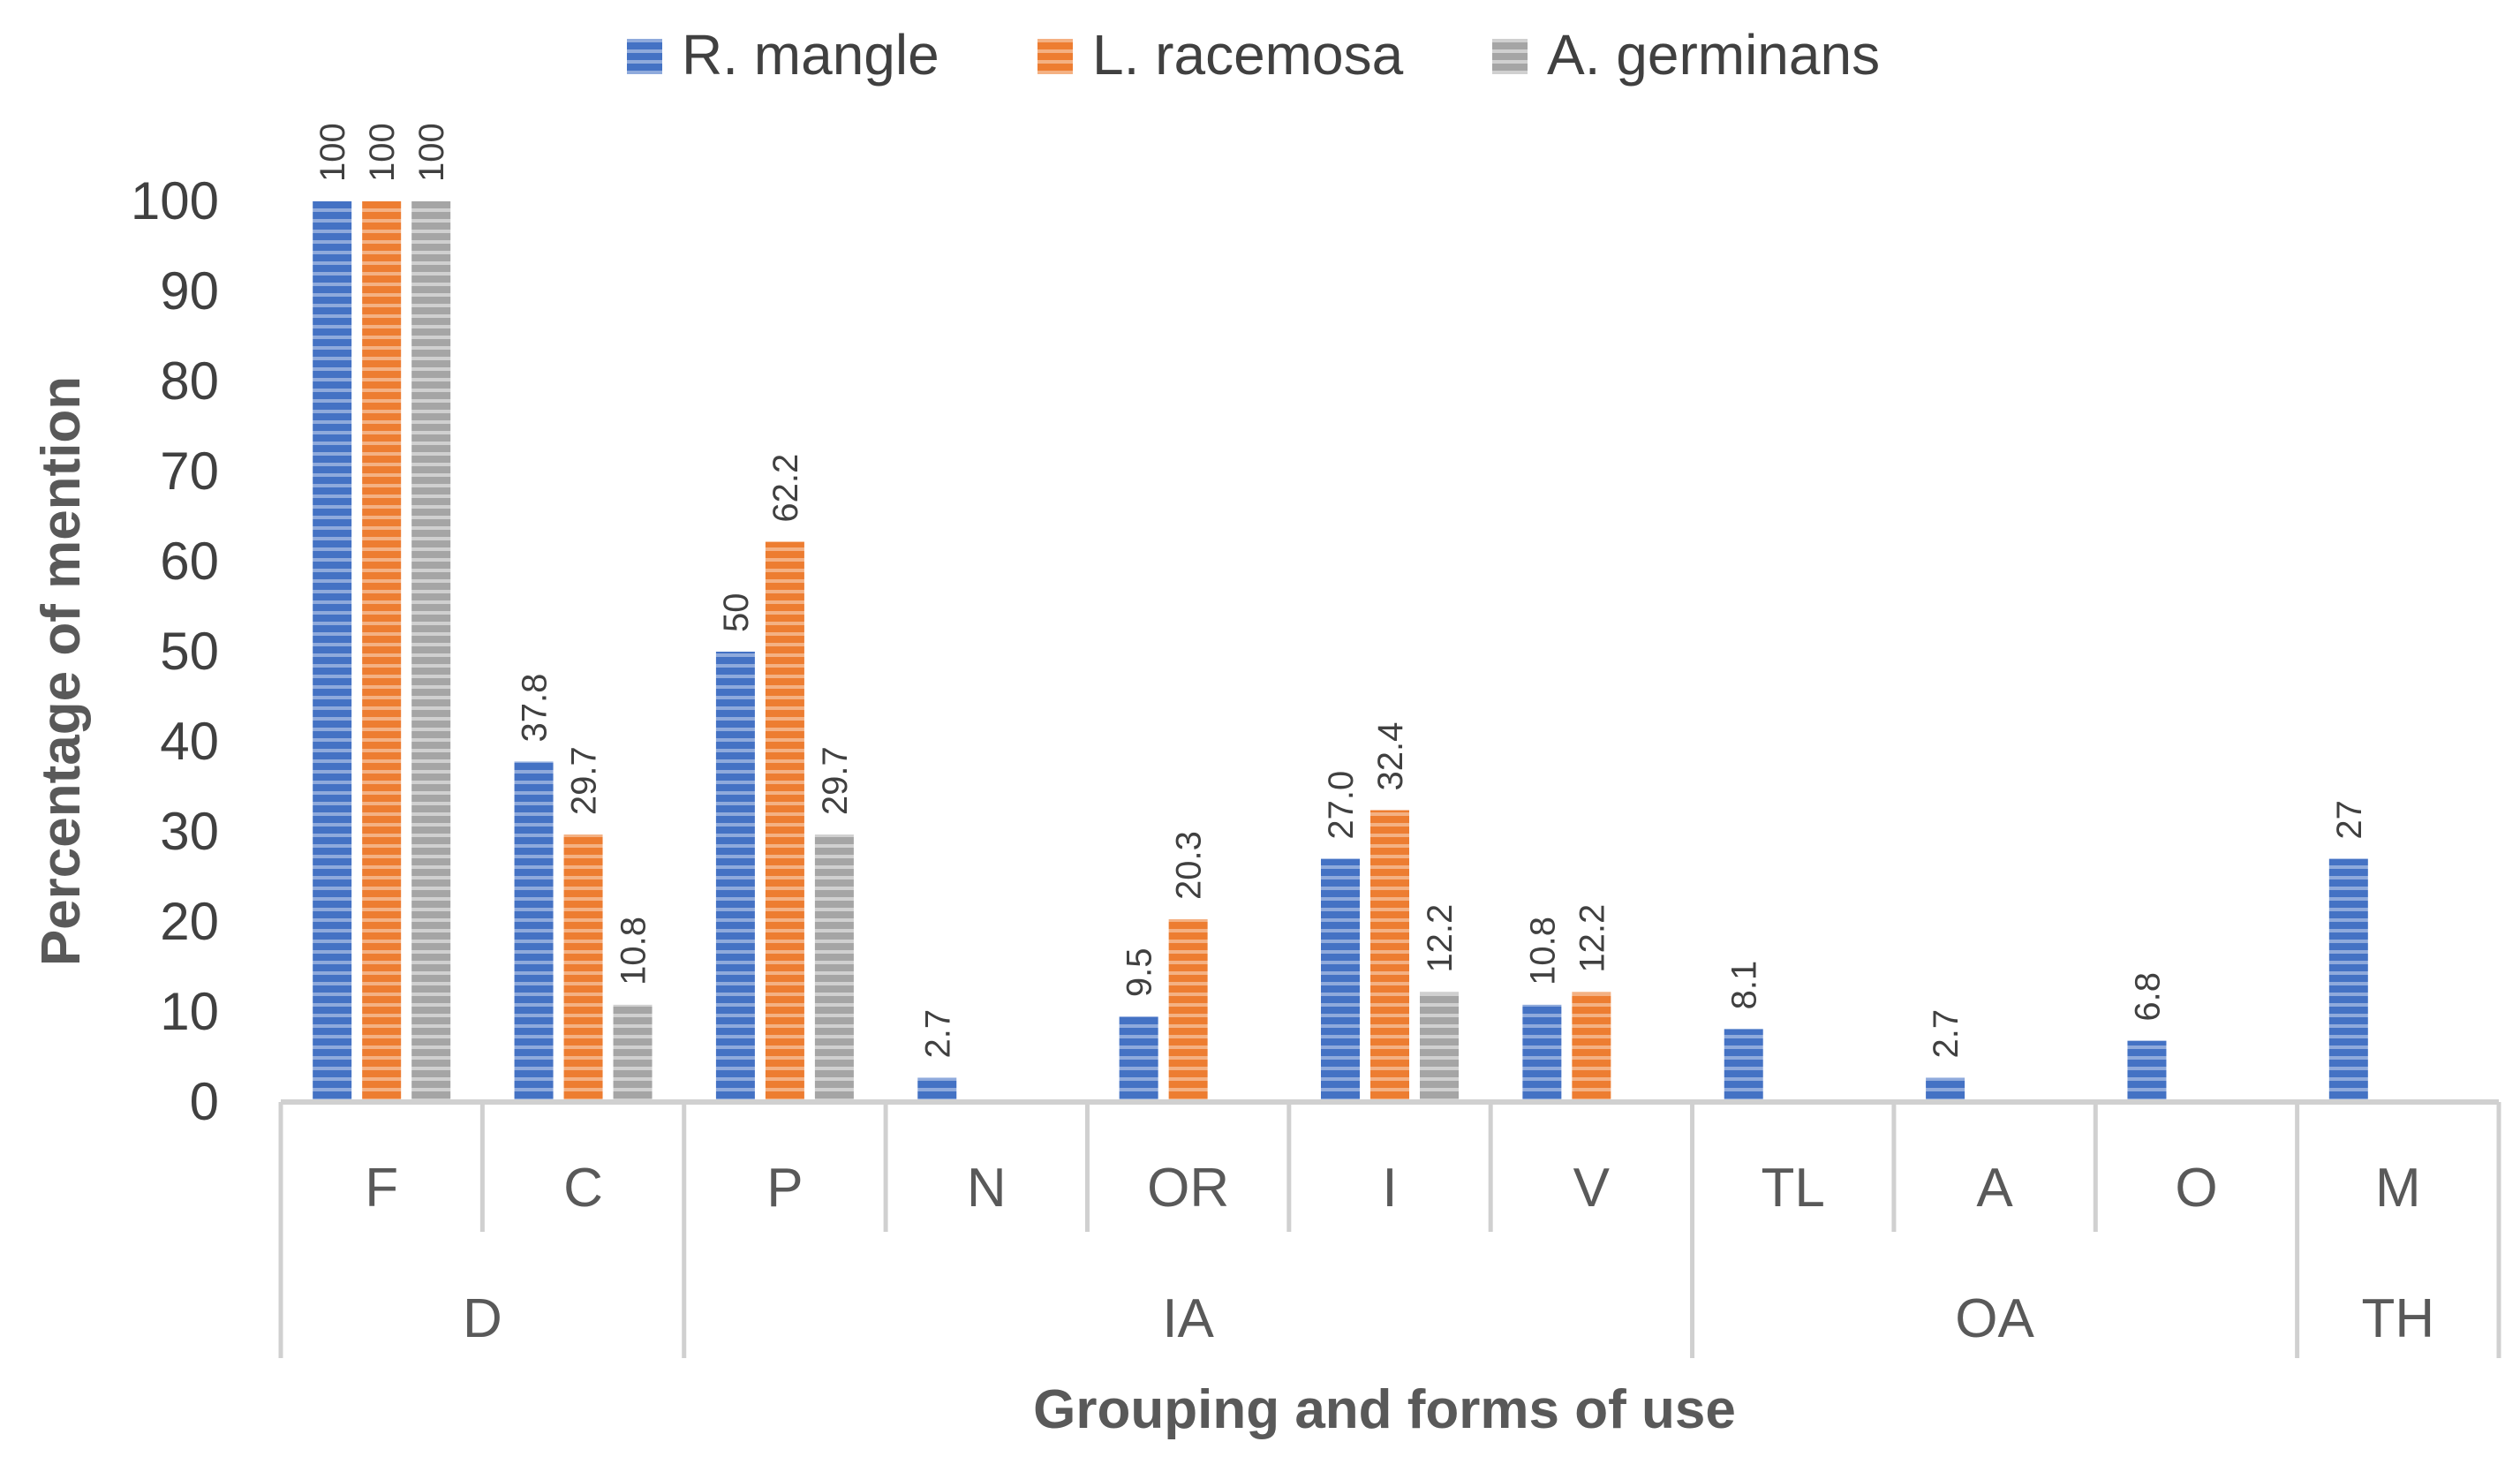 Image resolution: width=2520 pixels, height=1472 pixels. I want to click on y-tick-label: 90, so click(189, 291).